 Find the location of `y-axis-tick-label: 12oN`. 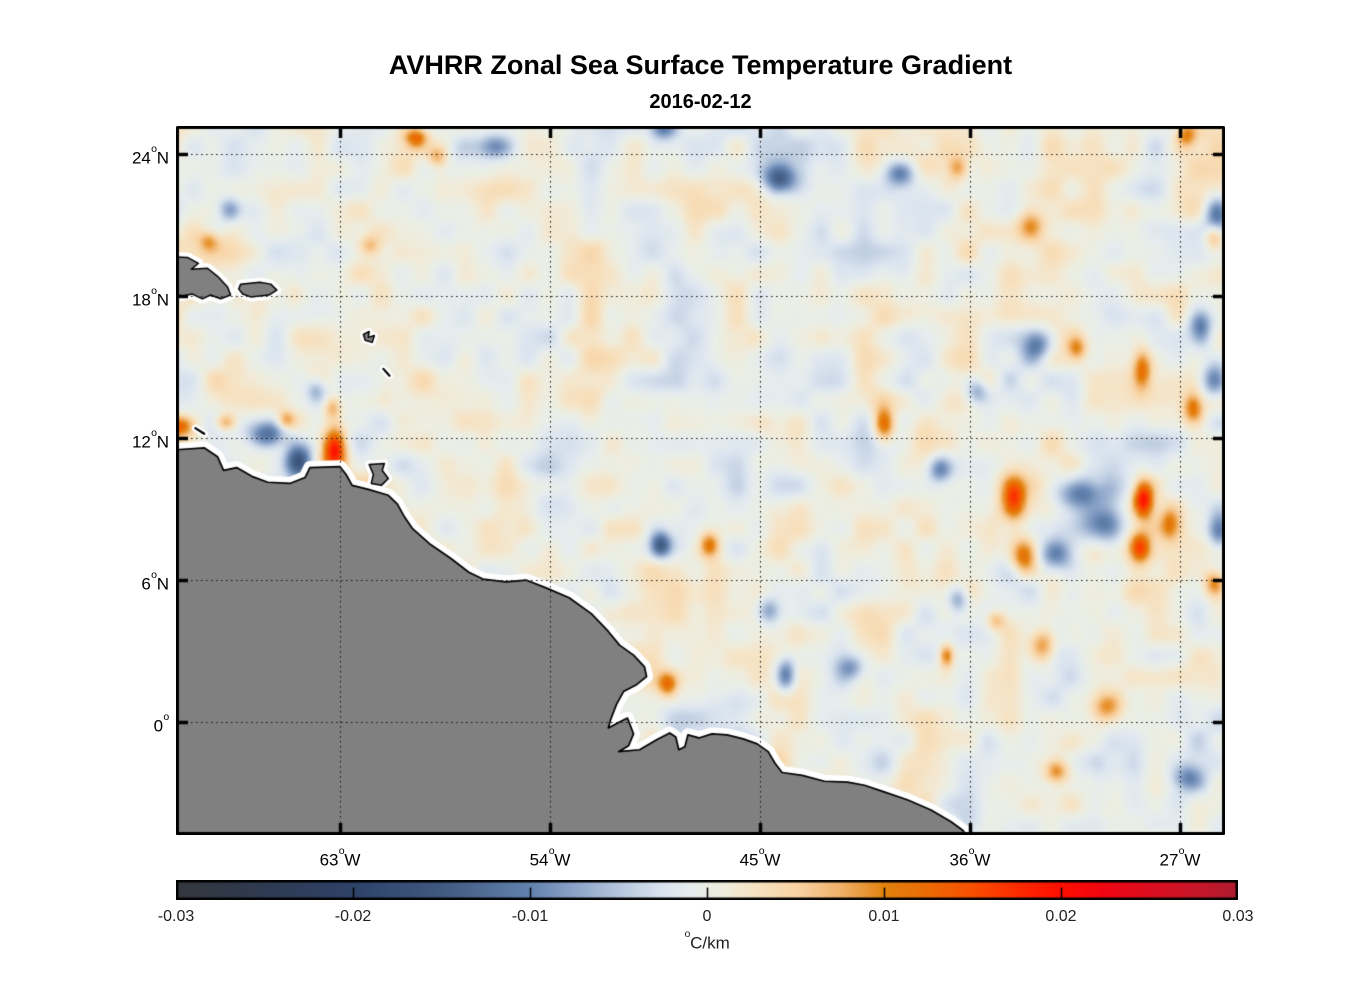

y-axis-tick-label: 12oN is located at coordinates (150, 439).